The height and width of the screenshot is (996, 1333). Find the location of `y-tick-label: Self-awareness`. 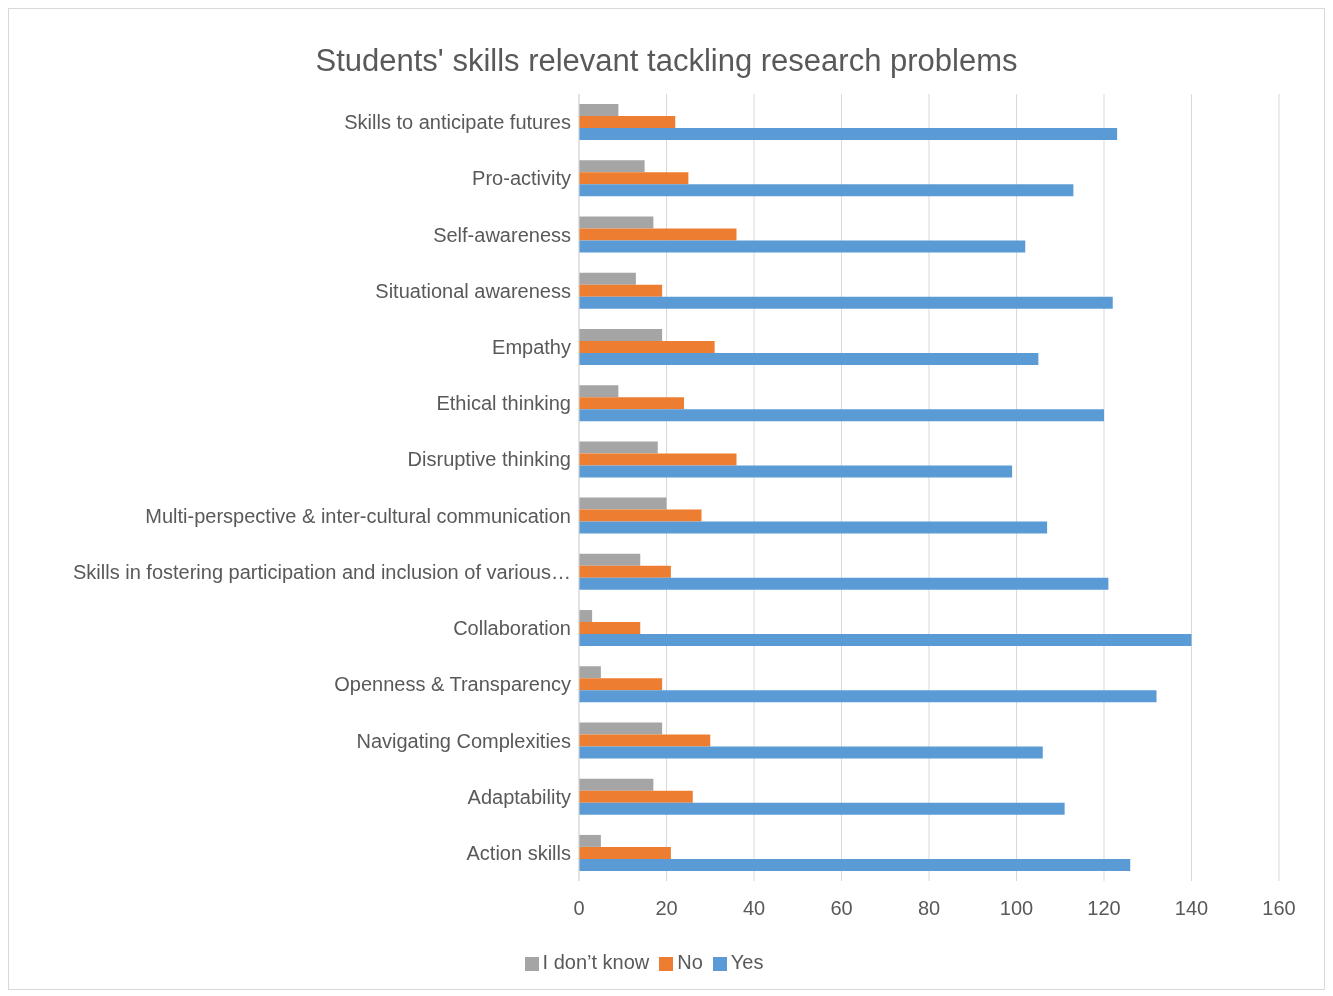

y-tick-label: Self-awareness is located at coordinates (502, 234).